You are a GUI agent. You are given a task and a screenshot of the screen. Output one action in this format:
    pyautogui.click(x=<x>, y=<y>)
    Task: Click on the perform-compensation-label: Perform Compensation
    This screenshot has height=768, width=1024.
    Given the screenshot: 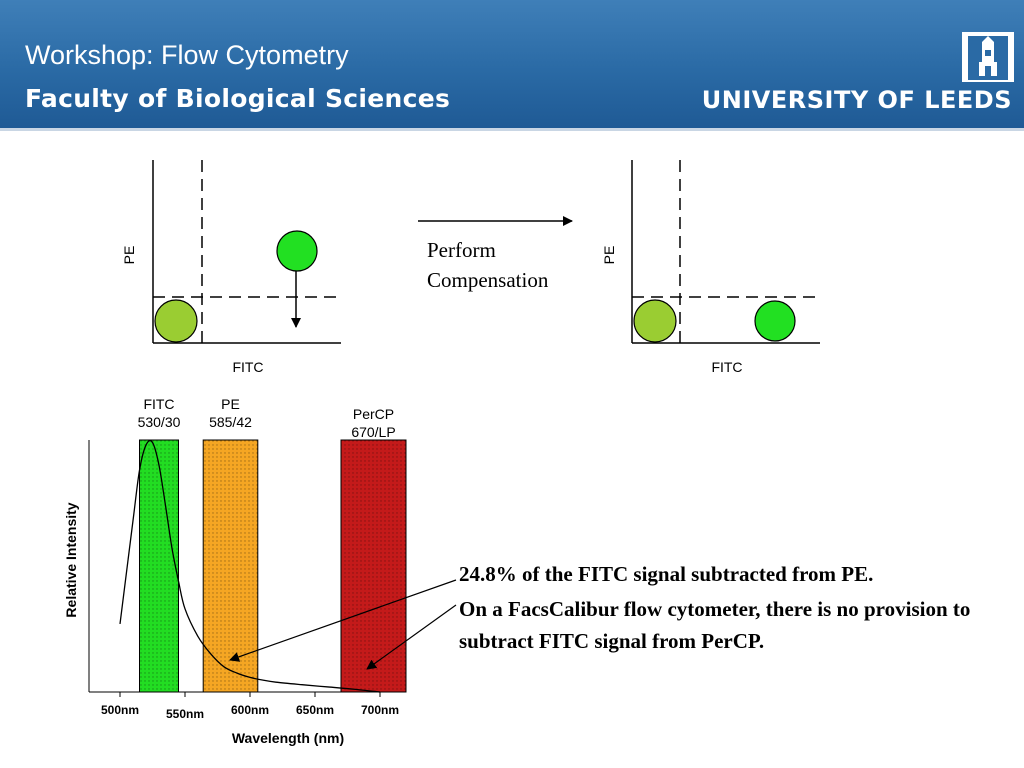 What is the action you would take?
    pyautogui.click(x=488, y=265)
    